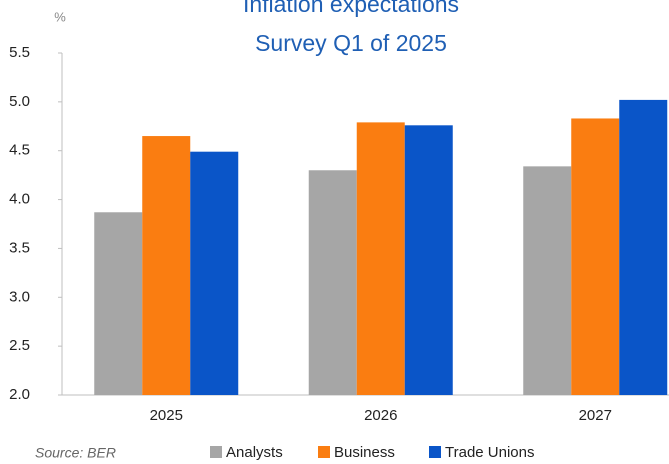  I want to click on y-tick-label: 4.0, so click(19, 199).